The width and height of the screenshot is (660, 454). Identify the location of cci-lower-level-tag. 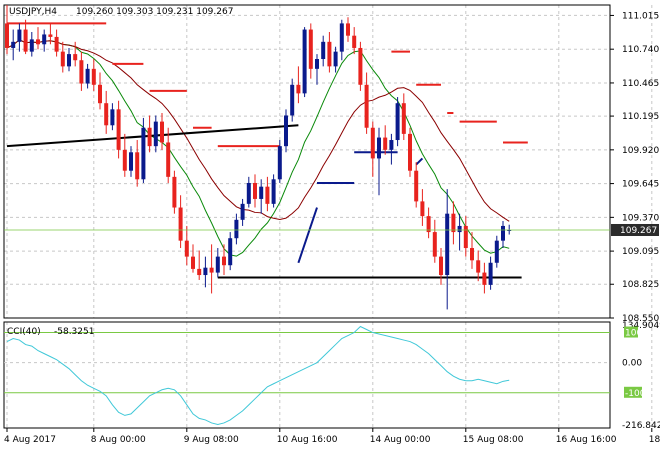
(633, 392).